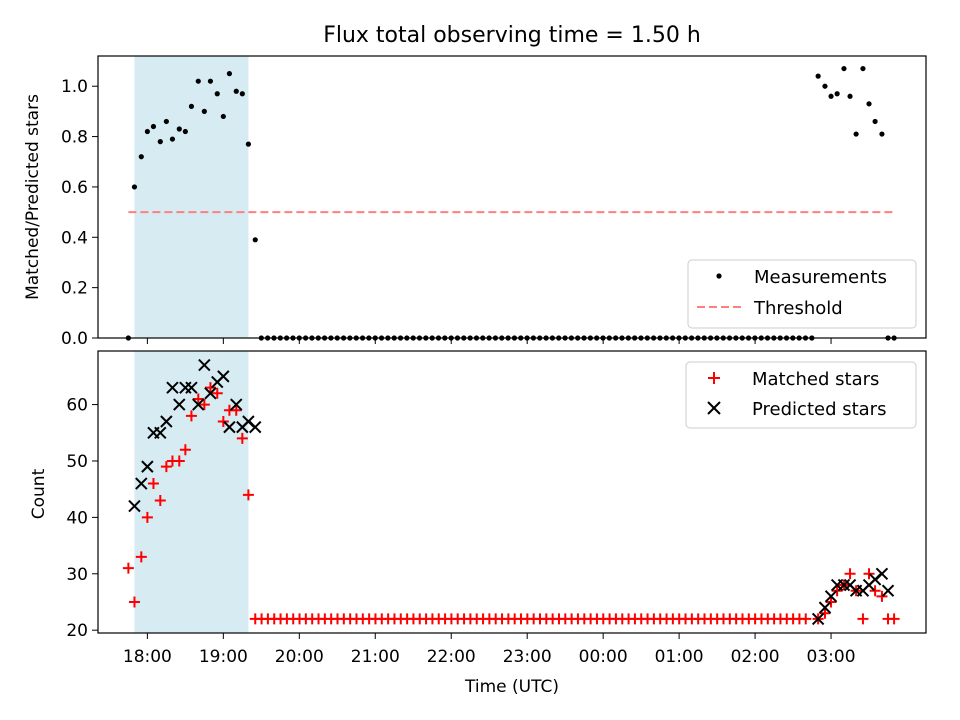  Describe the element at coordinates (831, 657) in the screenshot. I see `x-tick-label: 03:00` at that location.